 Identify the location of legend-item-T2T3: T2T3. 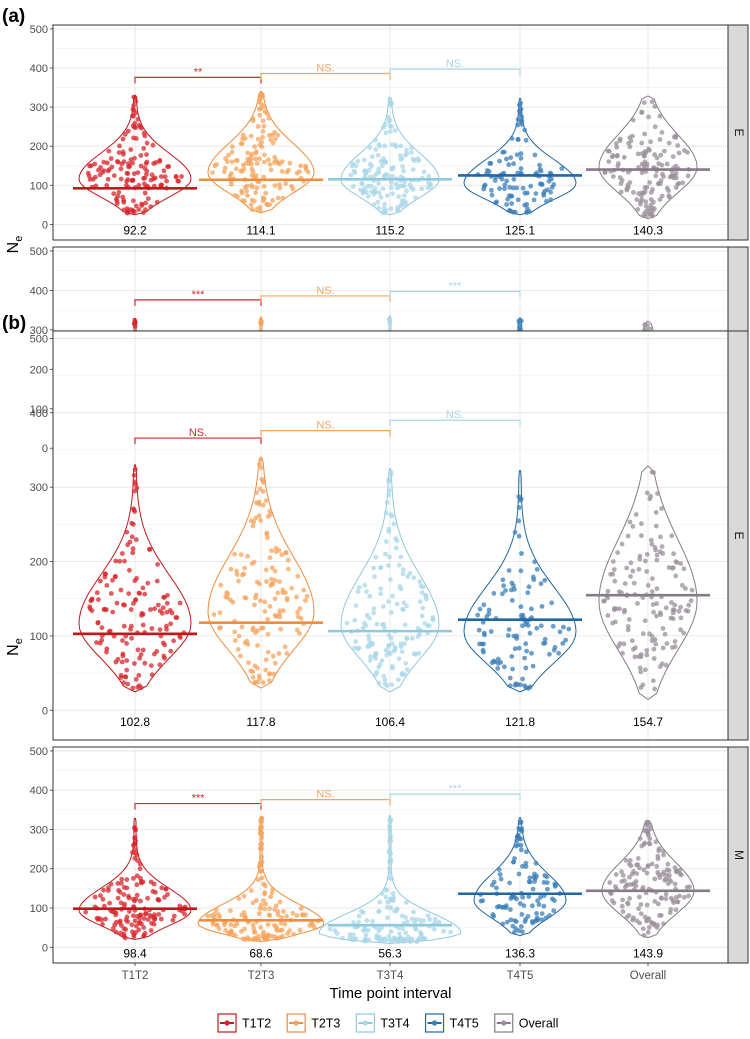
(313, 1023).